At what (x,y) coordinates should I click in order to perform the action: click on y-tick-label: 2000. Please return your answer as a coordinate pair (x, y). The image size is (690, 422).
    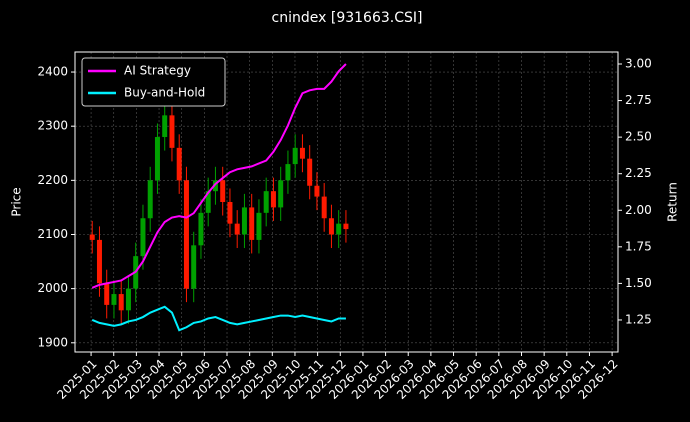
    Looking at the image, I should click on (52, 288).